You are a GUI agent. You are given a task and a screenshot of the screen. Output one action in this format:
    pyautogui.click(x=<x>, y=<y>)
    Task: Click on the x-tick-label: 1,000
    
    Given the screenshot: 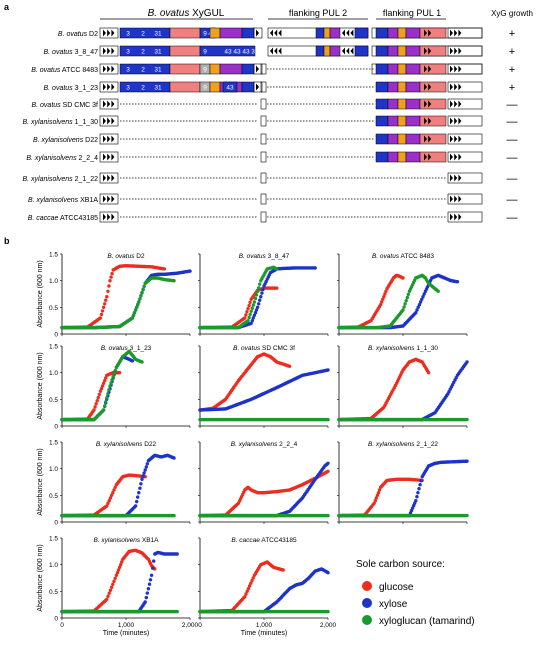 What is the action you would take?
    pyautogui.click(x=264, y=625)
    